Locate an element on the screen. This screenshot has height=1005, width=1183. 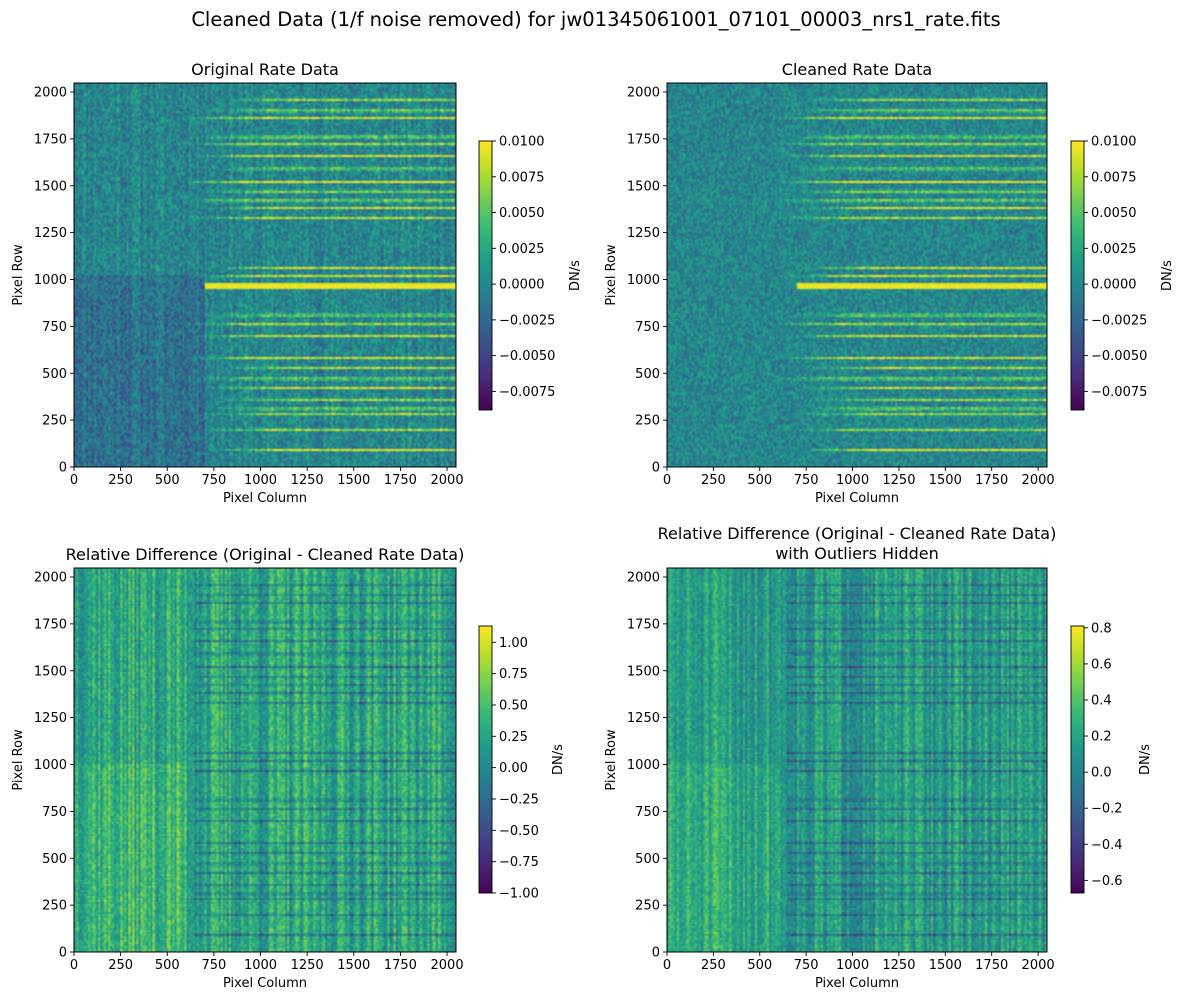
colorbar-tick-label: 0.75 is located at coordinates (513, 674).